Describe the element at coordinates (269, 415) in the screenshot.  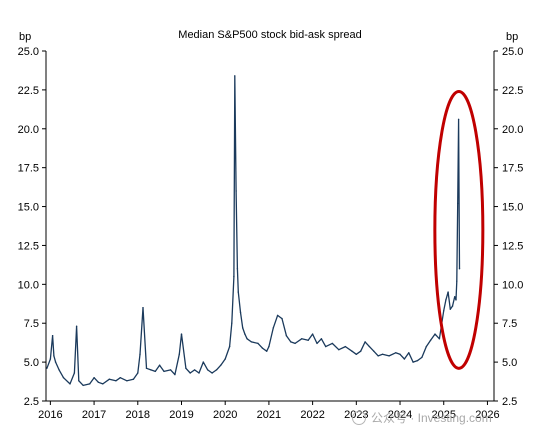
I see `x-tick-label: 2021` at that location.